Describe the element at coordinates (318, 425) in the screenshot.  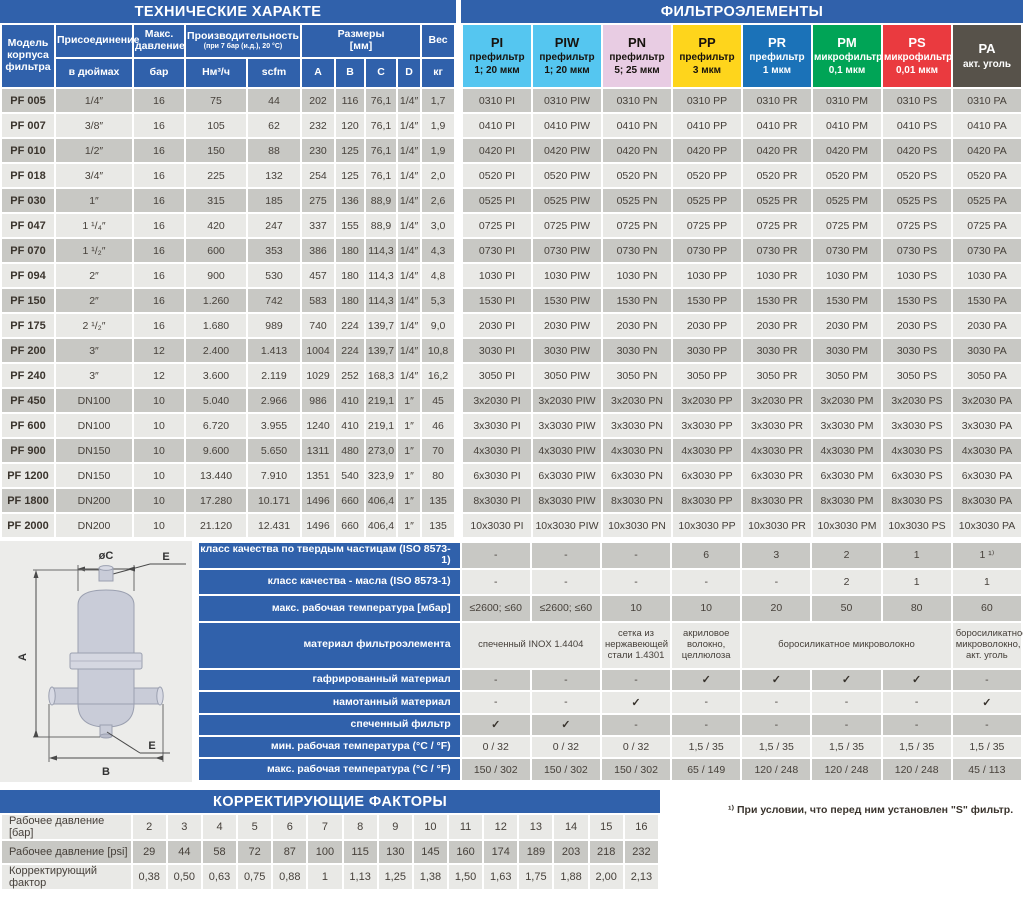
I see `value-cell: 1240` at that location.